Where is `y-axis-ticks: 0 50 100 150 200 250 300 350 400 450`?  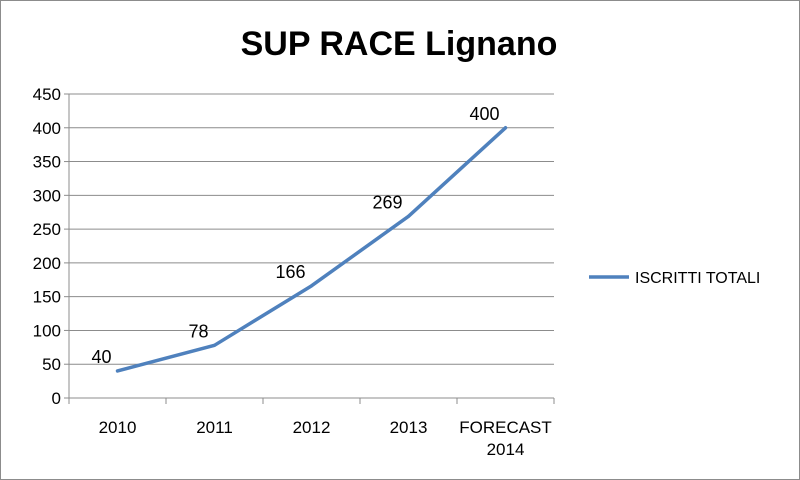
y-axis-ticks: 0 50 100 150 200 250 300 350 400 450 is located at coordinates (51, 246).